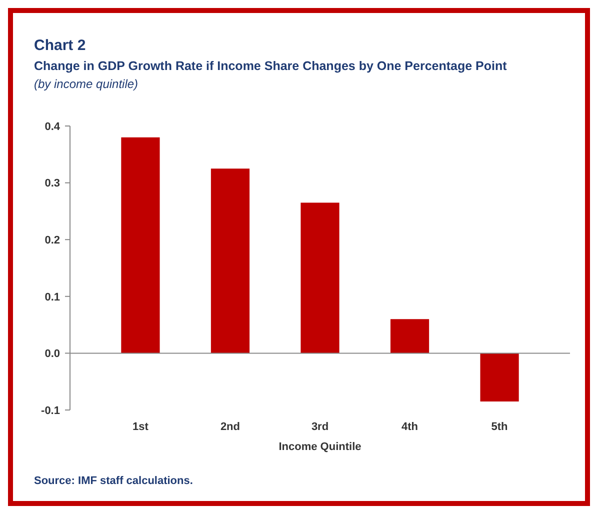 This screenshot has height=509, width=598. What do you see at coordinates (52, 184) in the screenshot?
I see `y-tick-label: 0.3` at bounding box center [52, 184].